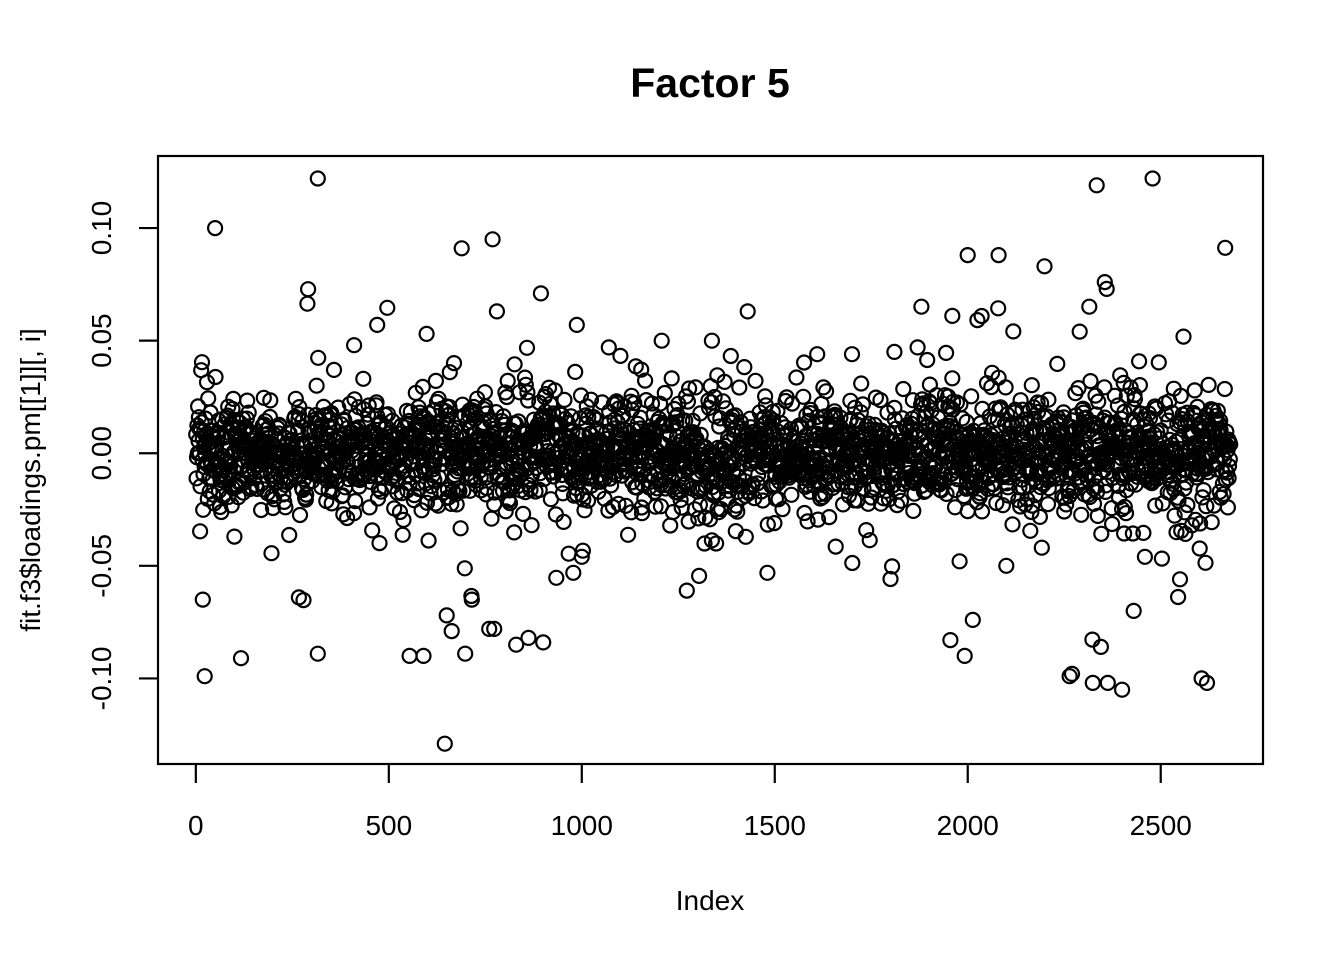 The width and height of the screenshot is (1344, 960). What do you see at coordinates (582, 825) in the screenshot?
I see `x-tick-label: 1000` at bounding box center [582, 825].